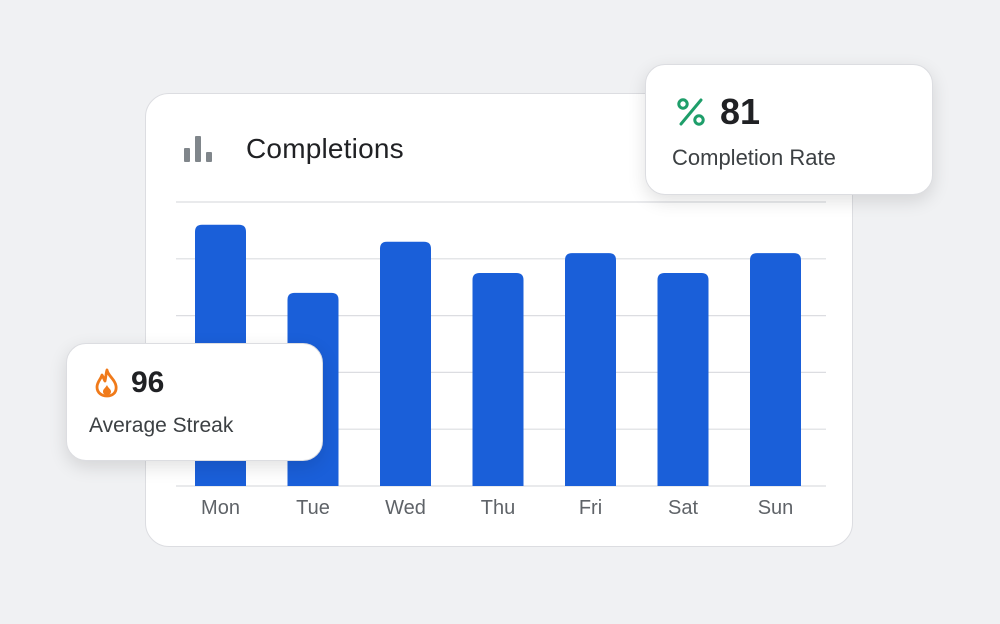 Image resolution: width=1000 pixels, height=624 pixels. I want to click on average-streak-row: 96, so click(128, 383).